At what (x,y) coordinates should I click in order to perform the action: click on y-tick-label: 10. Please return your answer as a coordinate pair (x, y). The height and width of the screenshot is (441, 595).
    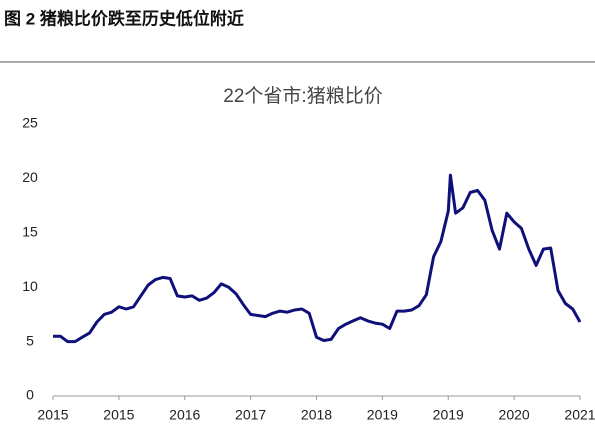
    Looking at the image, I should click on (30, 286).